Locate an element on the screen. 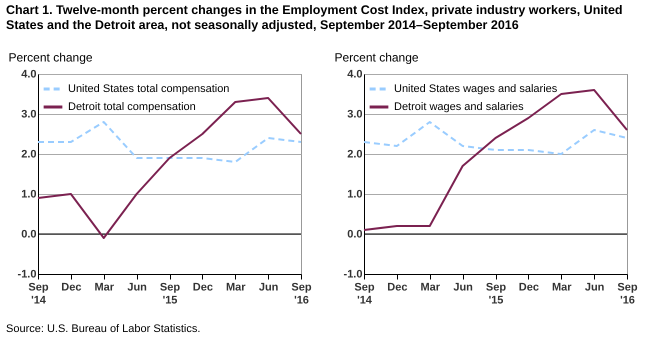 This screenshot has height=341, width=670. legend-label: Detroit wages and salaries is located at coordinates (459, 107).